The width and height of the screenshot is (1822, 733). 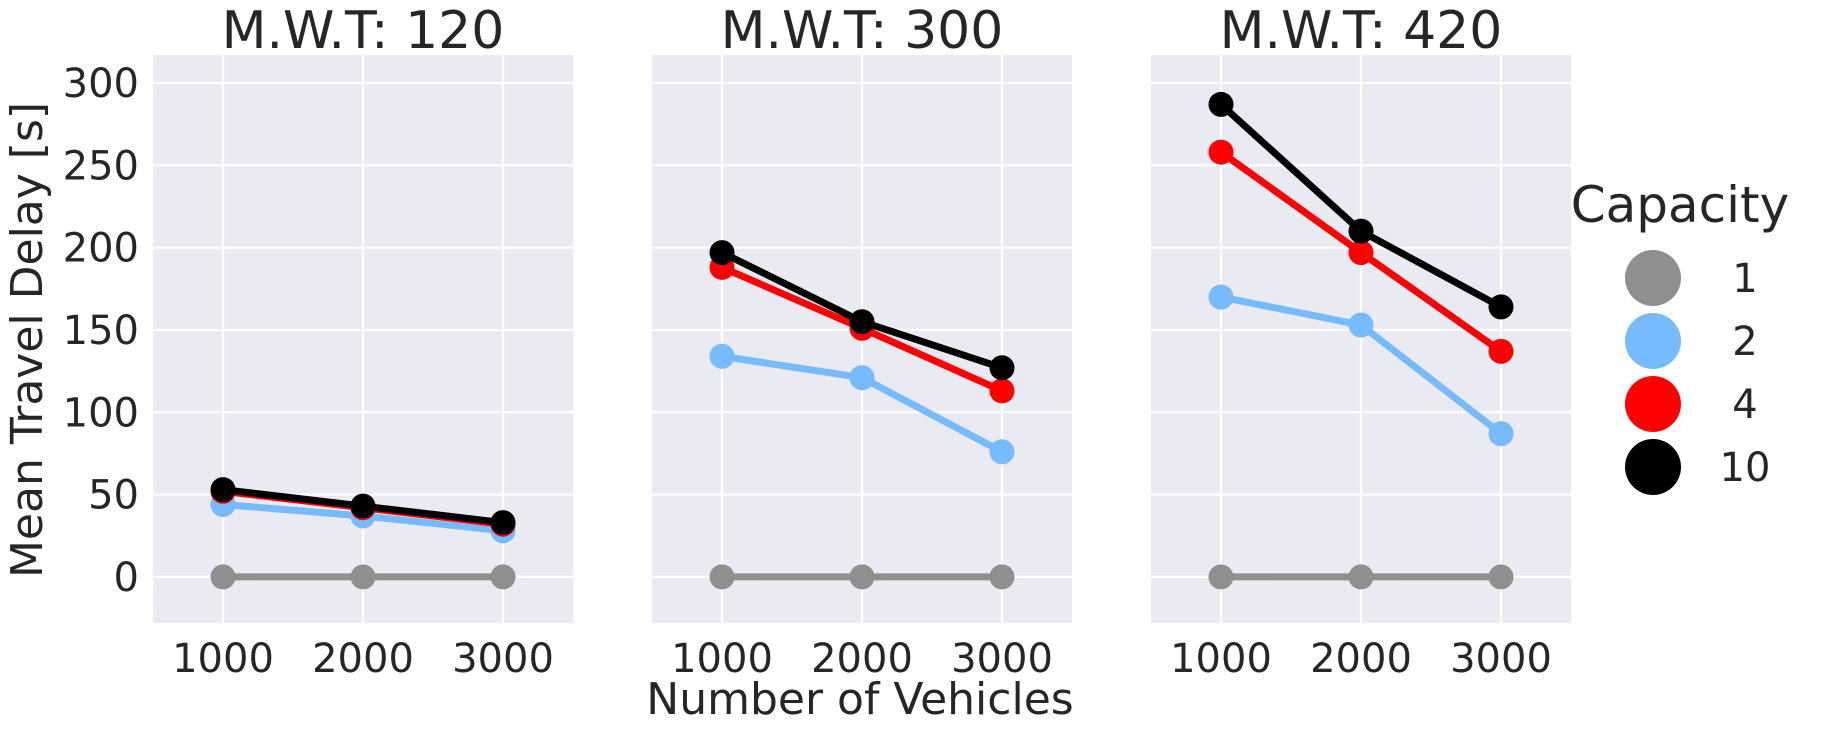 What do you see at coordinates (363, 31) in the screenshot?
I see `panel-title: M.W.T: 120` at bounding box center [363, 31].